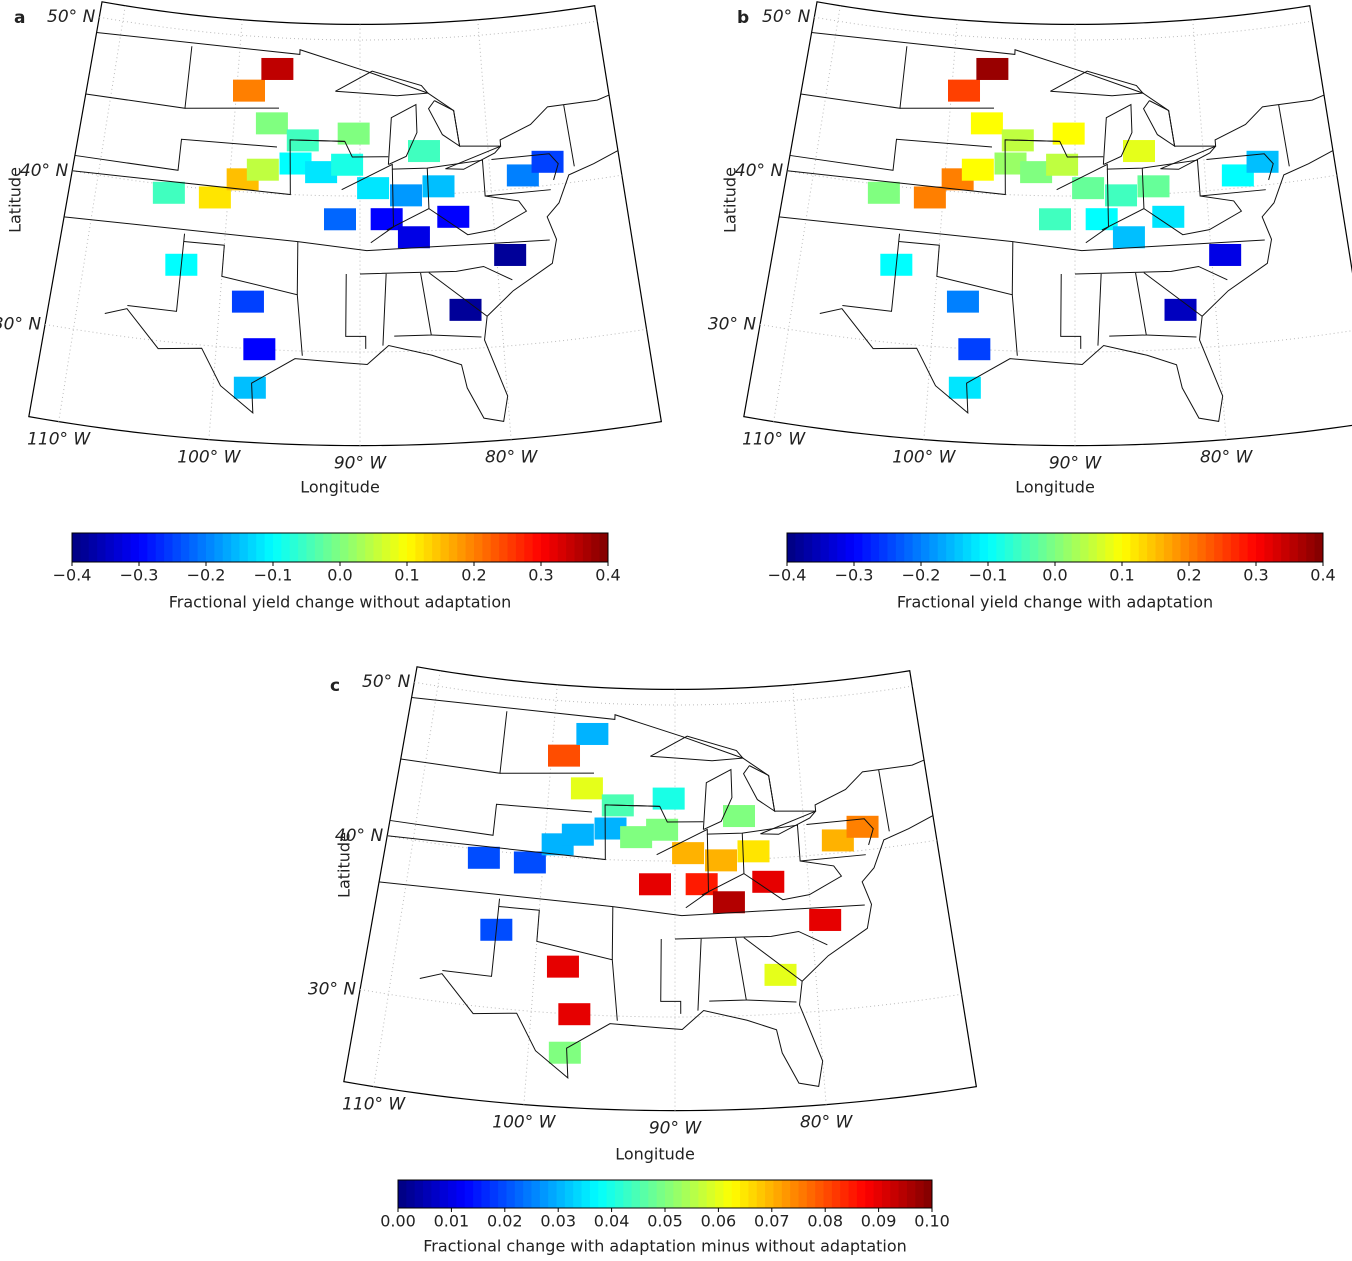 This screenshot has height=1261, width=1352. I want to click on colorbar-tick-label: 0.0, so click(1054, 575).